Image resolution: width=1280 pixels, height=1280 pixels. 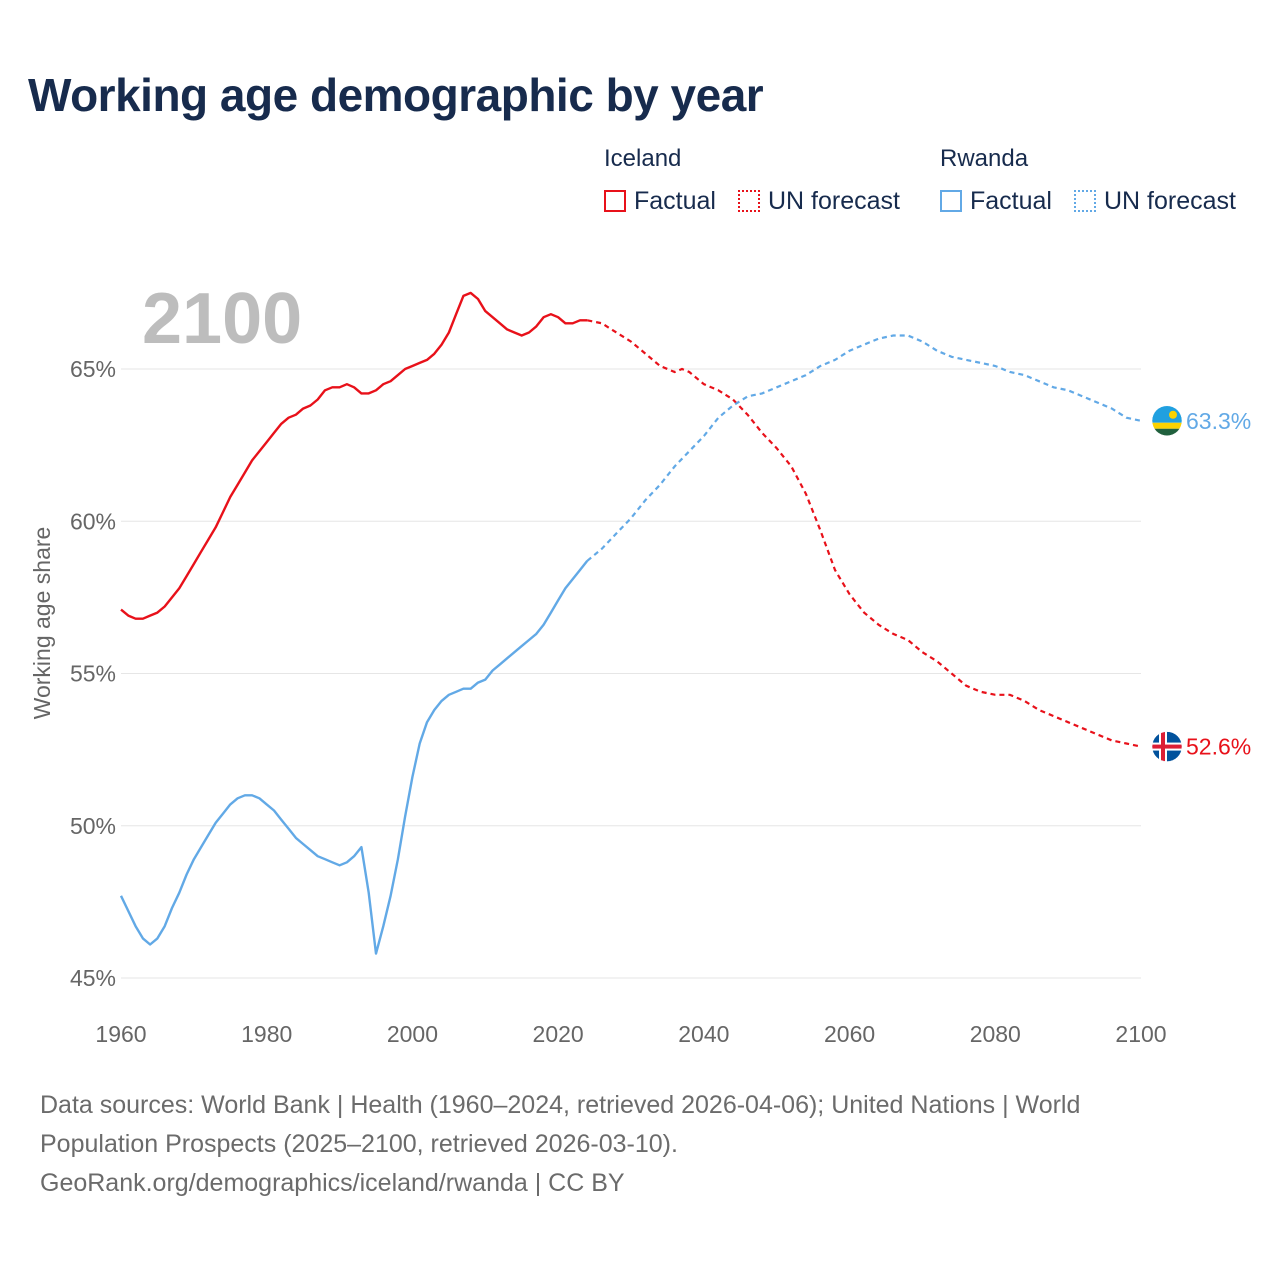 What do you see at coordinates (951, 201) in the screenshot?
I see `legend-swatch-rwanda-factual` at bounding box center [951, 201].